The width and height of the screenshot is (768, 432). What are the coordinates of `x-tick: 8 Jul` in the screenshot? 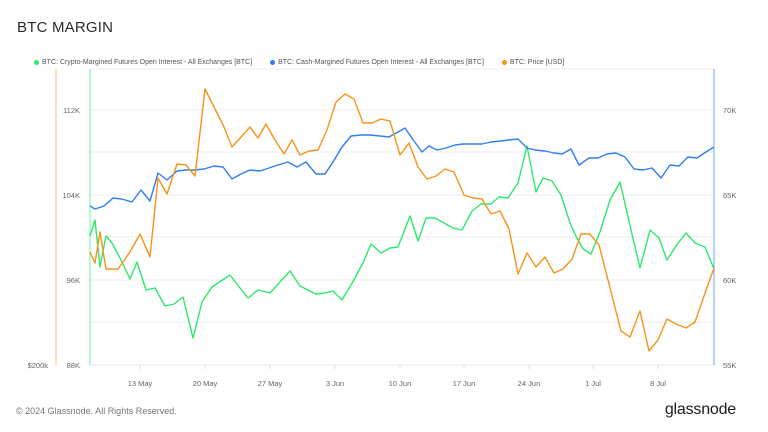 It's located at (658, 383).